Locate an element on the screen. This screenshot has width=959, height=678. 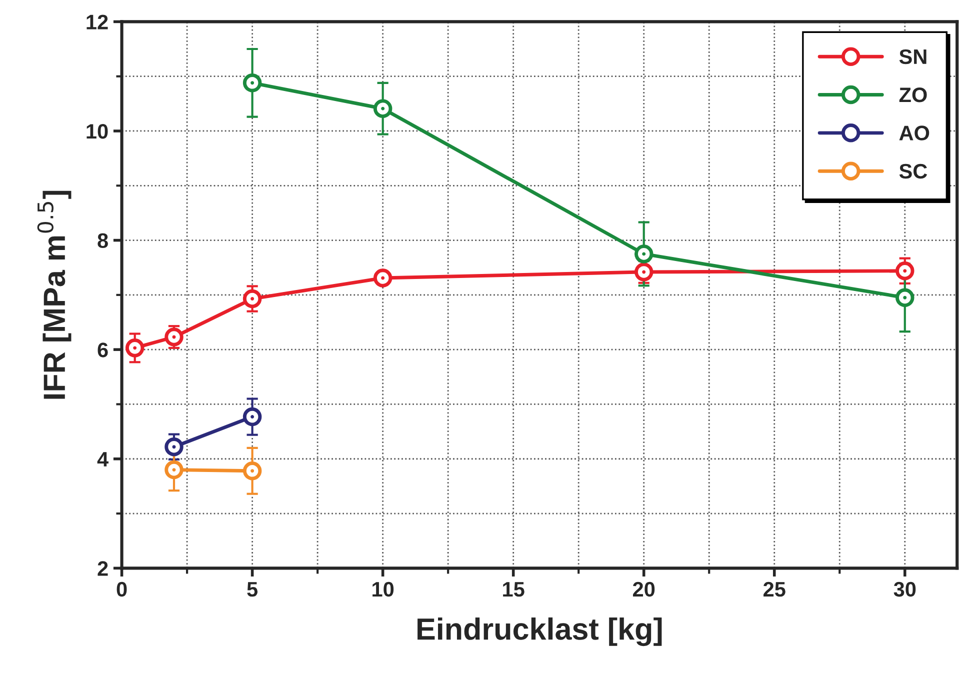
x-tick-label: 0 is located at coordinates (121, 589).